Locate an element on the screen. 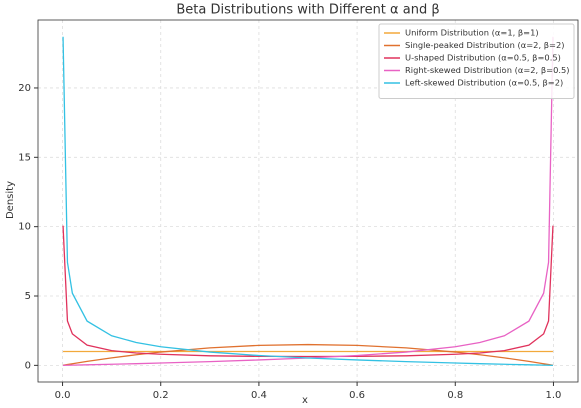 The height and width of the screenshot is (408, 581). legend-label: Single-peaked Distribution (α=2, β=2) is located at coordinates (485, 45).